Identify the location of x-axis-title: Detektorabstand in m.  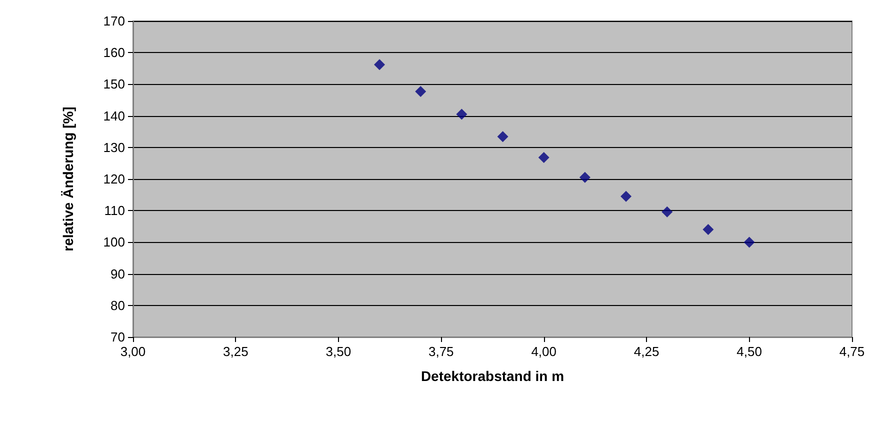
(492, 376).